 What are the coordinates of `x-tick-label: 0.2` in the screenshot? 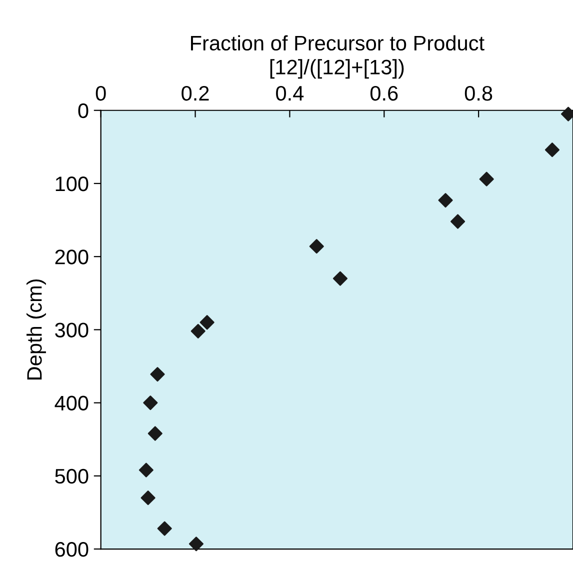 It's located at (195, 93).